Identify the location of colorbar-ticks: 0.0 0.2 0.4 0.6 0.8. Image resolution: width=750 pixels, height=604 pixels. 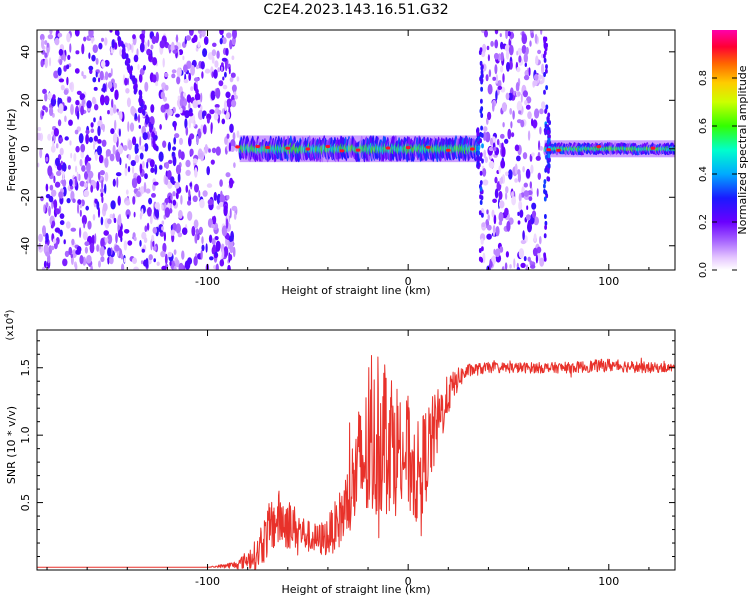
(717, 174).